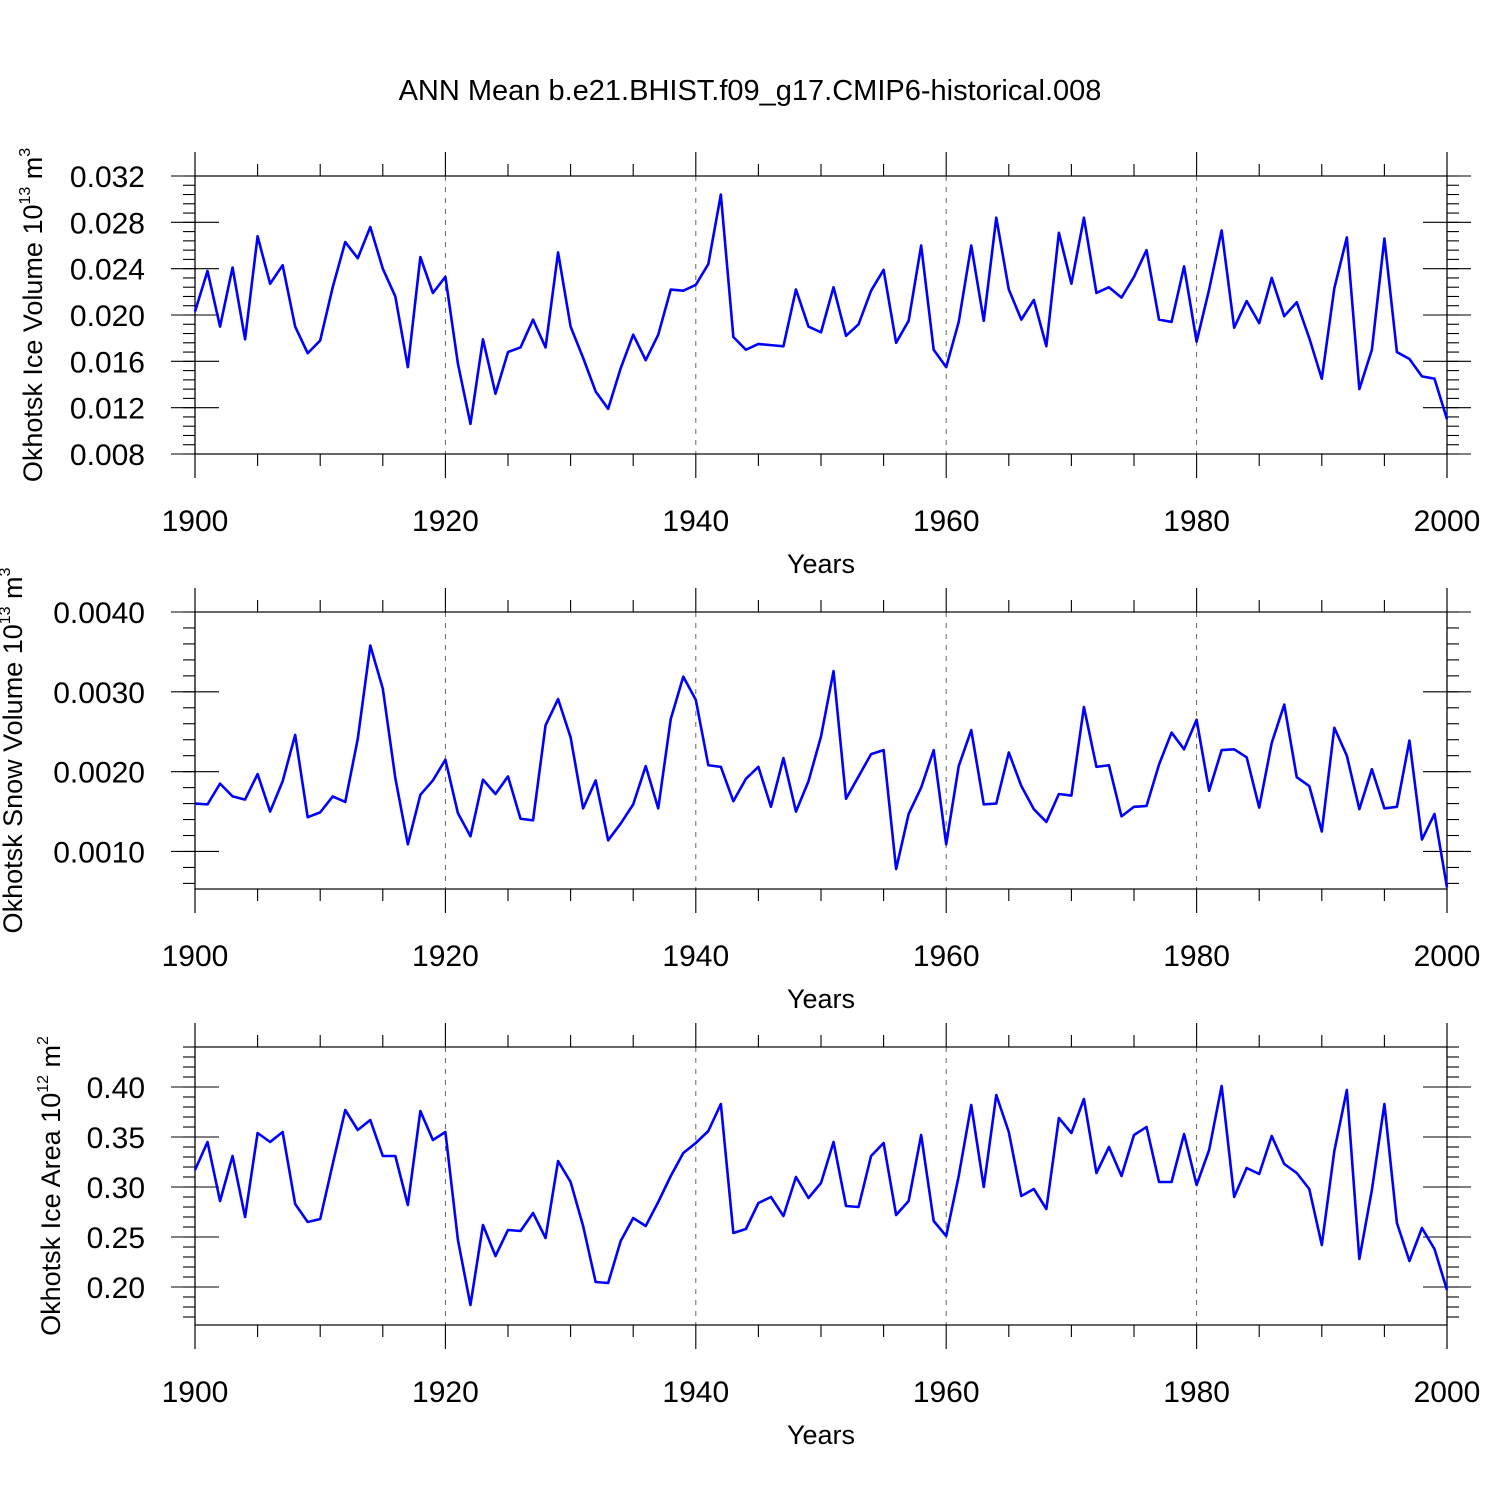 The width and height of the screenshot is (1500, 1500). I want to click on y-axis-label-unit-exponent: 2, so click(43, 1040).